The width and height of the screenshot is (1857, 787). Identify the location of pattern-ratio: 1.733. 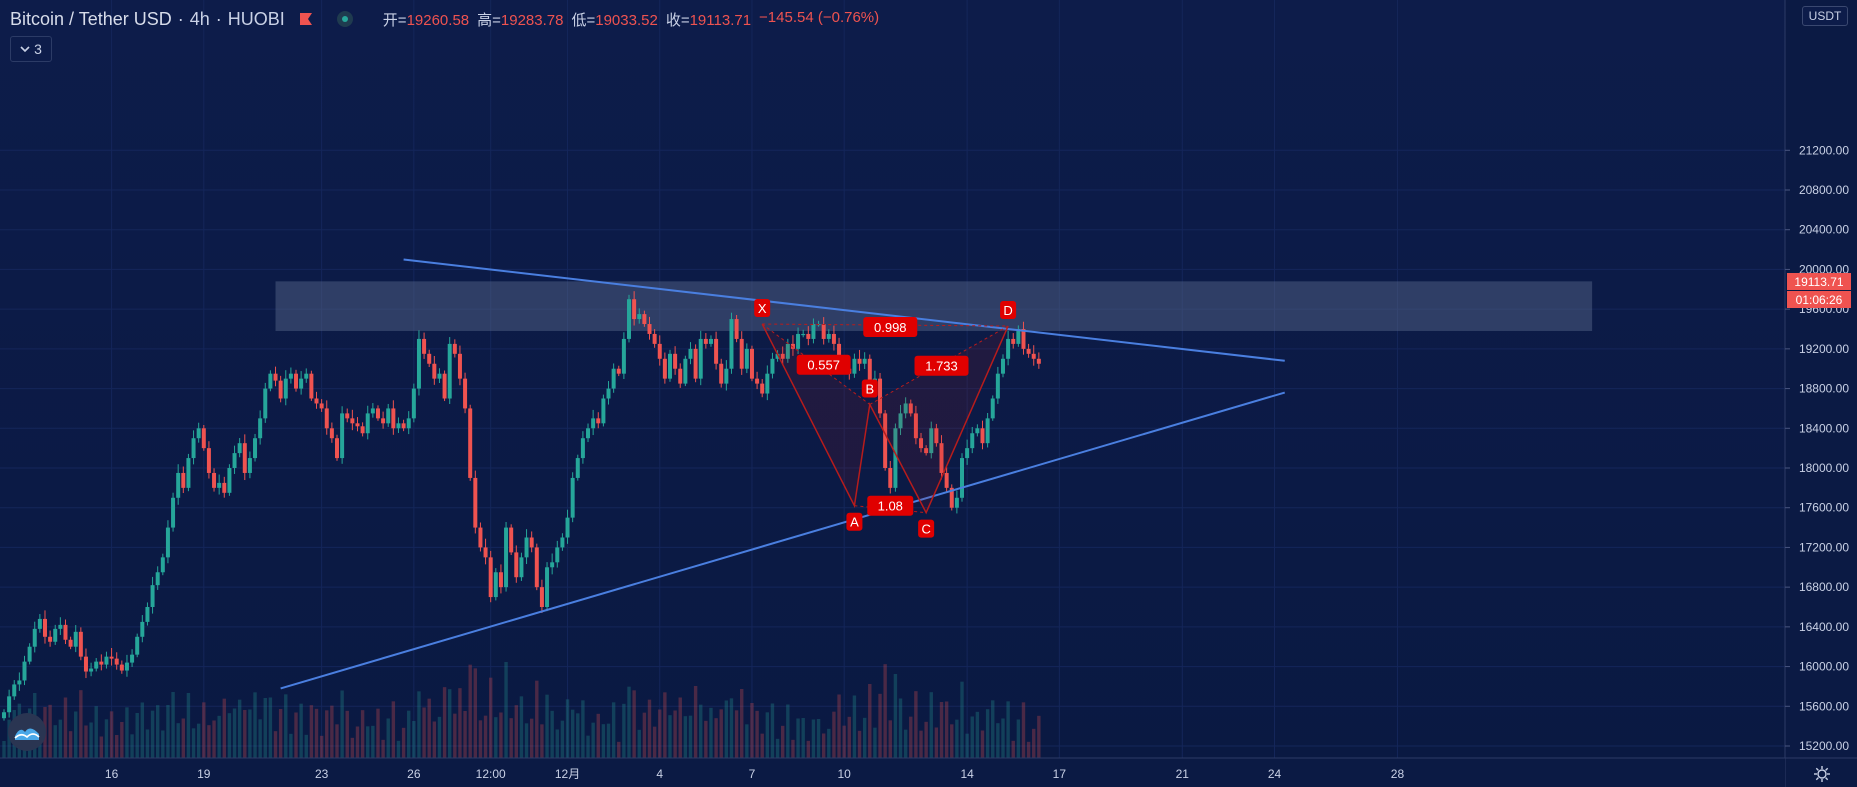
(941, 365).